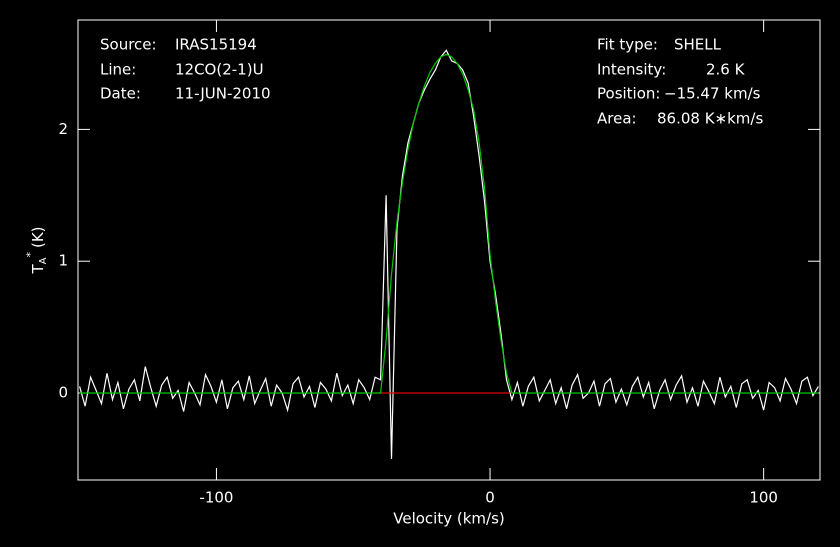  I want to click on annotation-label: Intensity:, so click(631, 70).